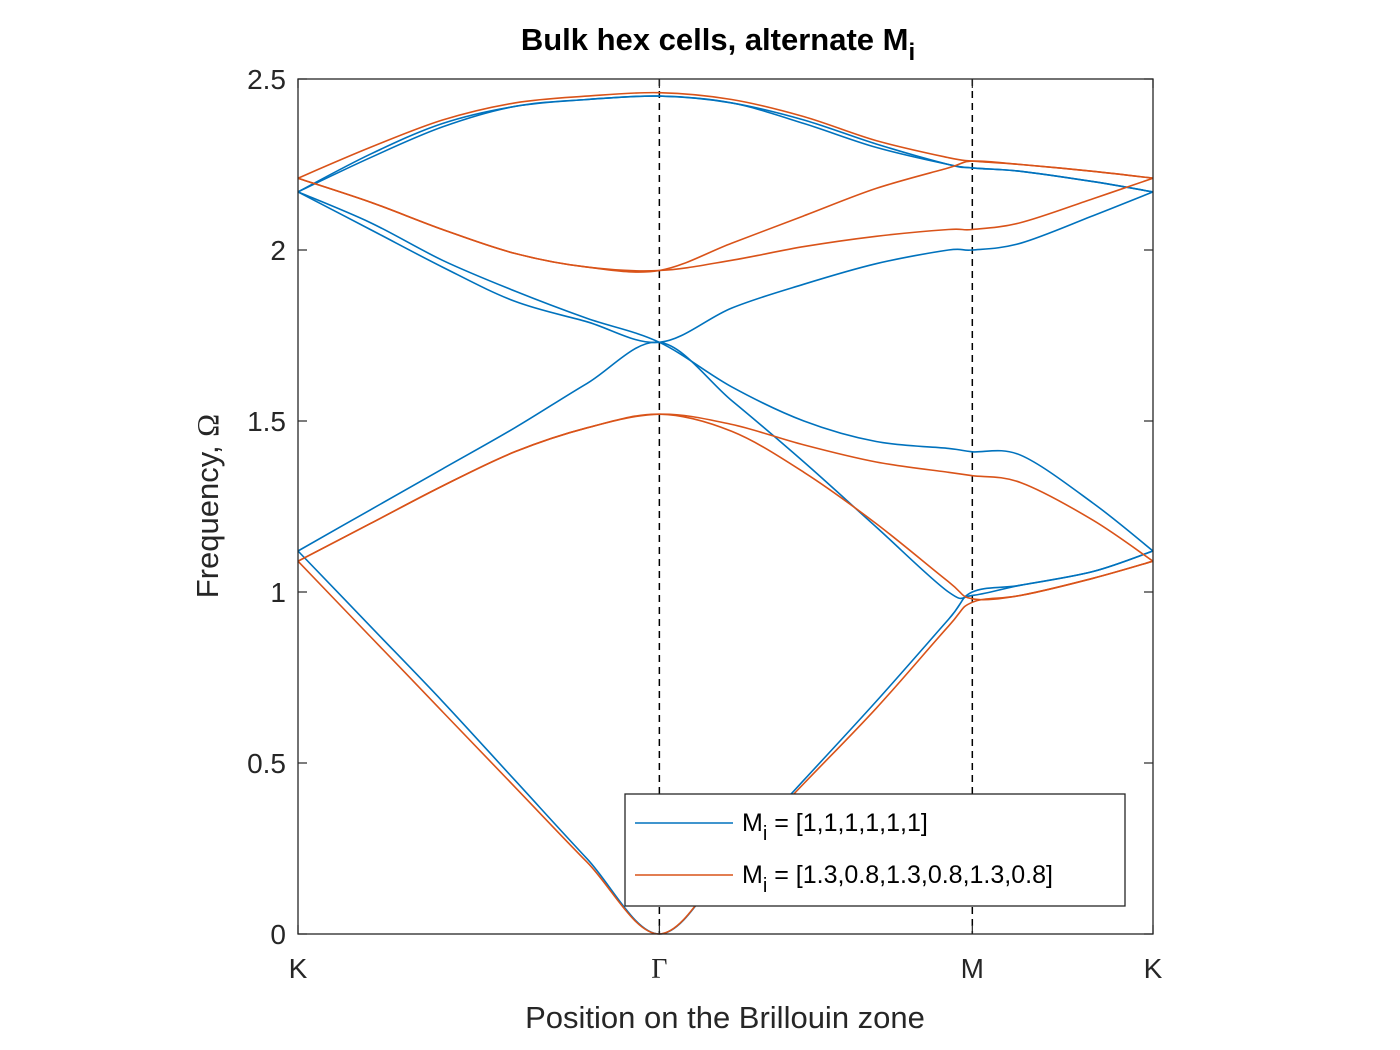 This screenshot has width=1400, height=1050. What do you see at coordinates (266, 79) in the screenshot?
I see `y-tick-label-5: 2.5` at bounding box center [266, 79].